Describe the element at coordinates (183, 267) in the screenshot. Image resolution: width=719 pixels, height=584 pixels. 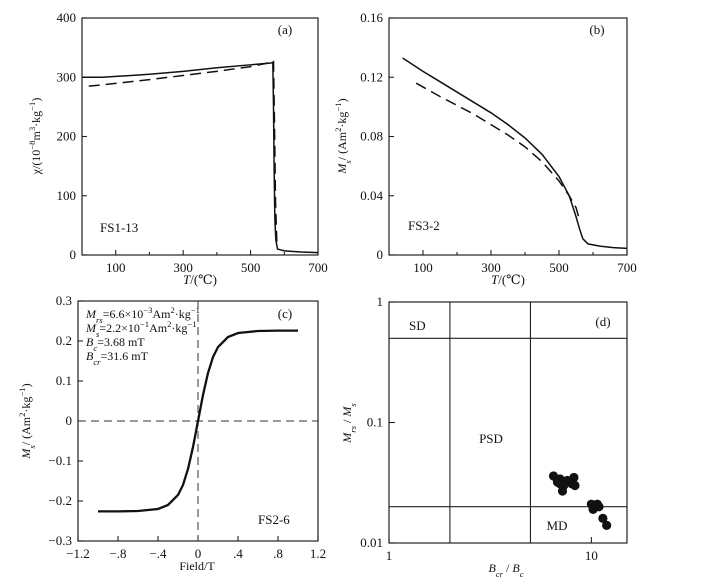
I see `panel-a-xtick-label: 300` at that location.